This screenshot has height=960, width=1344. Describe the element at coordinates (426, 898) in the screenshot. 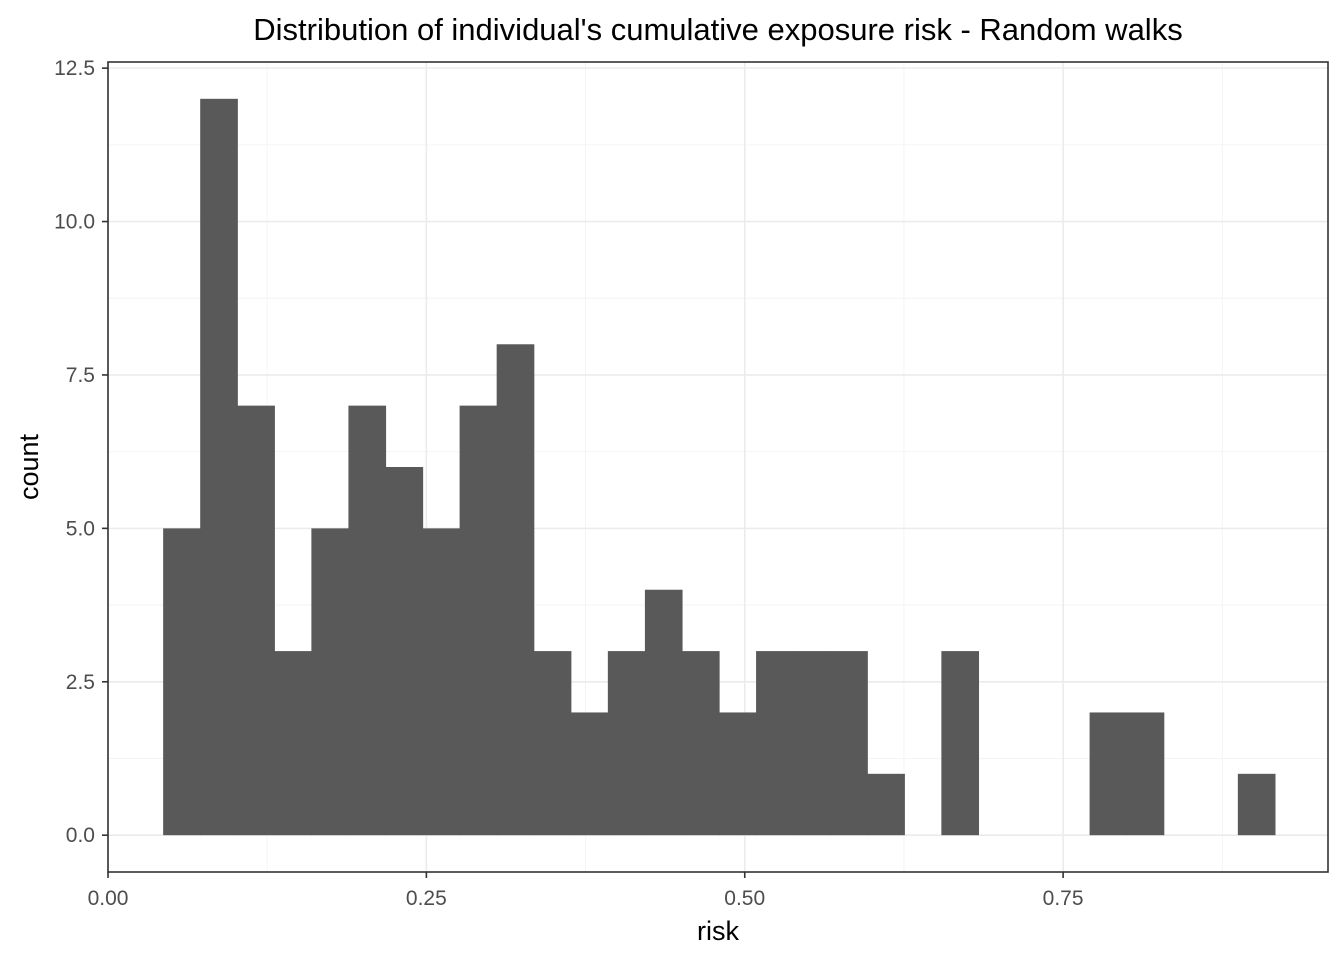

I see `x-tick-label: 0.25` at that location.